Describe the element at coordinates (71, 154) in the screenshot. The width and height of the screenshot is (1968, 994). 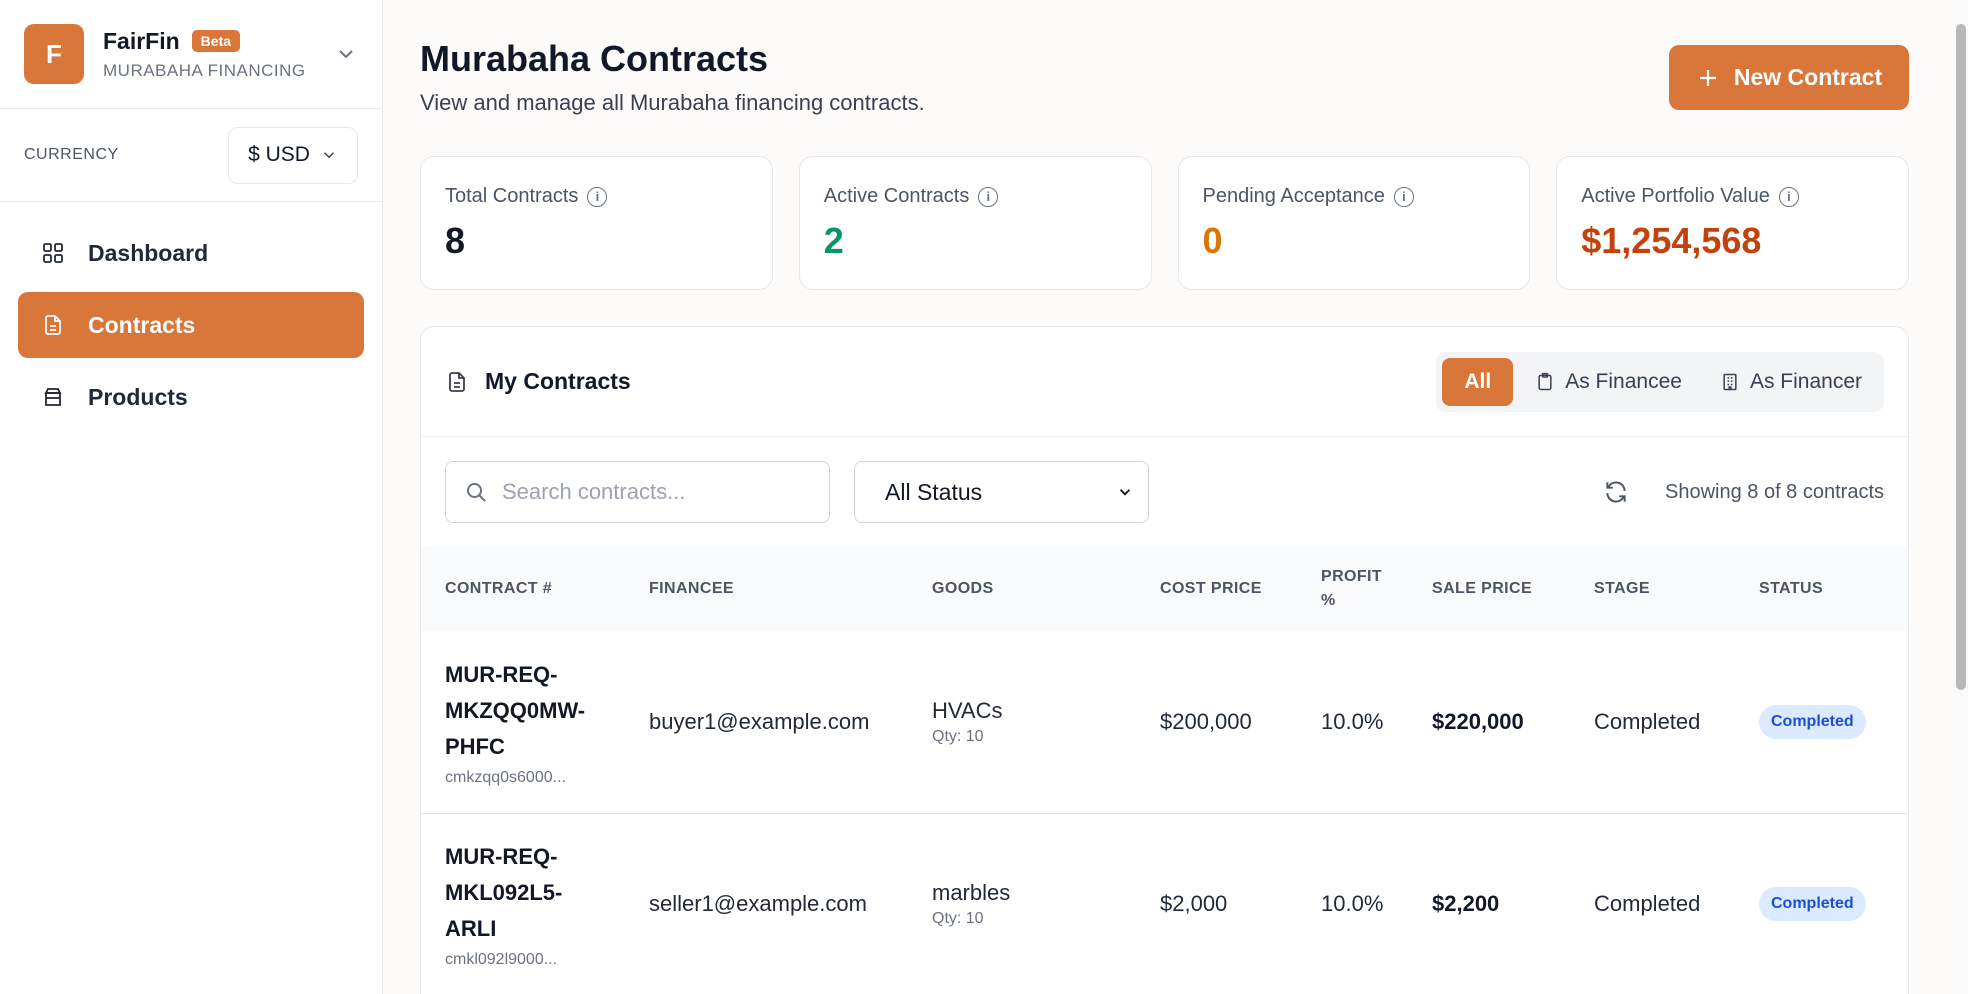
I see `currency-label: CURRENCY` at that location.